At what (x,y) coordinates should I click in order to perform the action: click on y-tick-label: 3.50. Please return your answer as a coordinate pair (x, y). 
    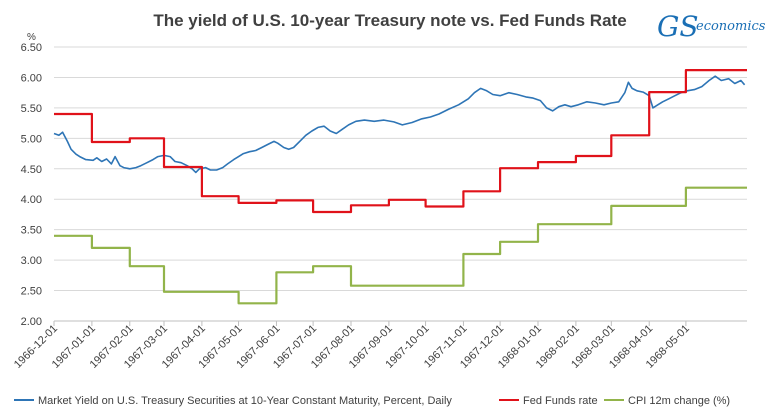
    Looking at the image, I should click on (31, 231).